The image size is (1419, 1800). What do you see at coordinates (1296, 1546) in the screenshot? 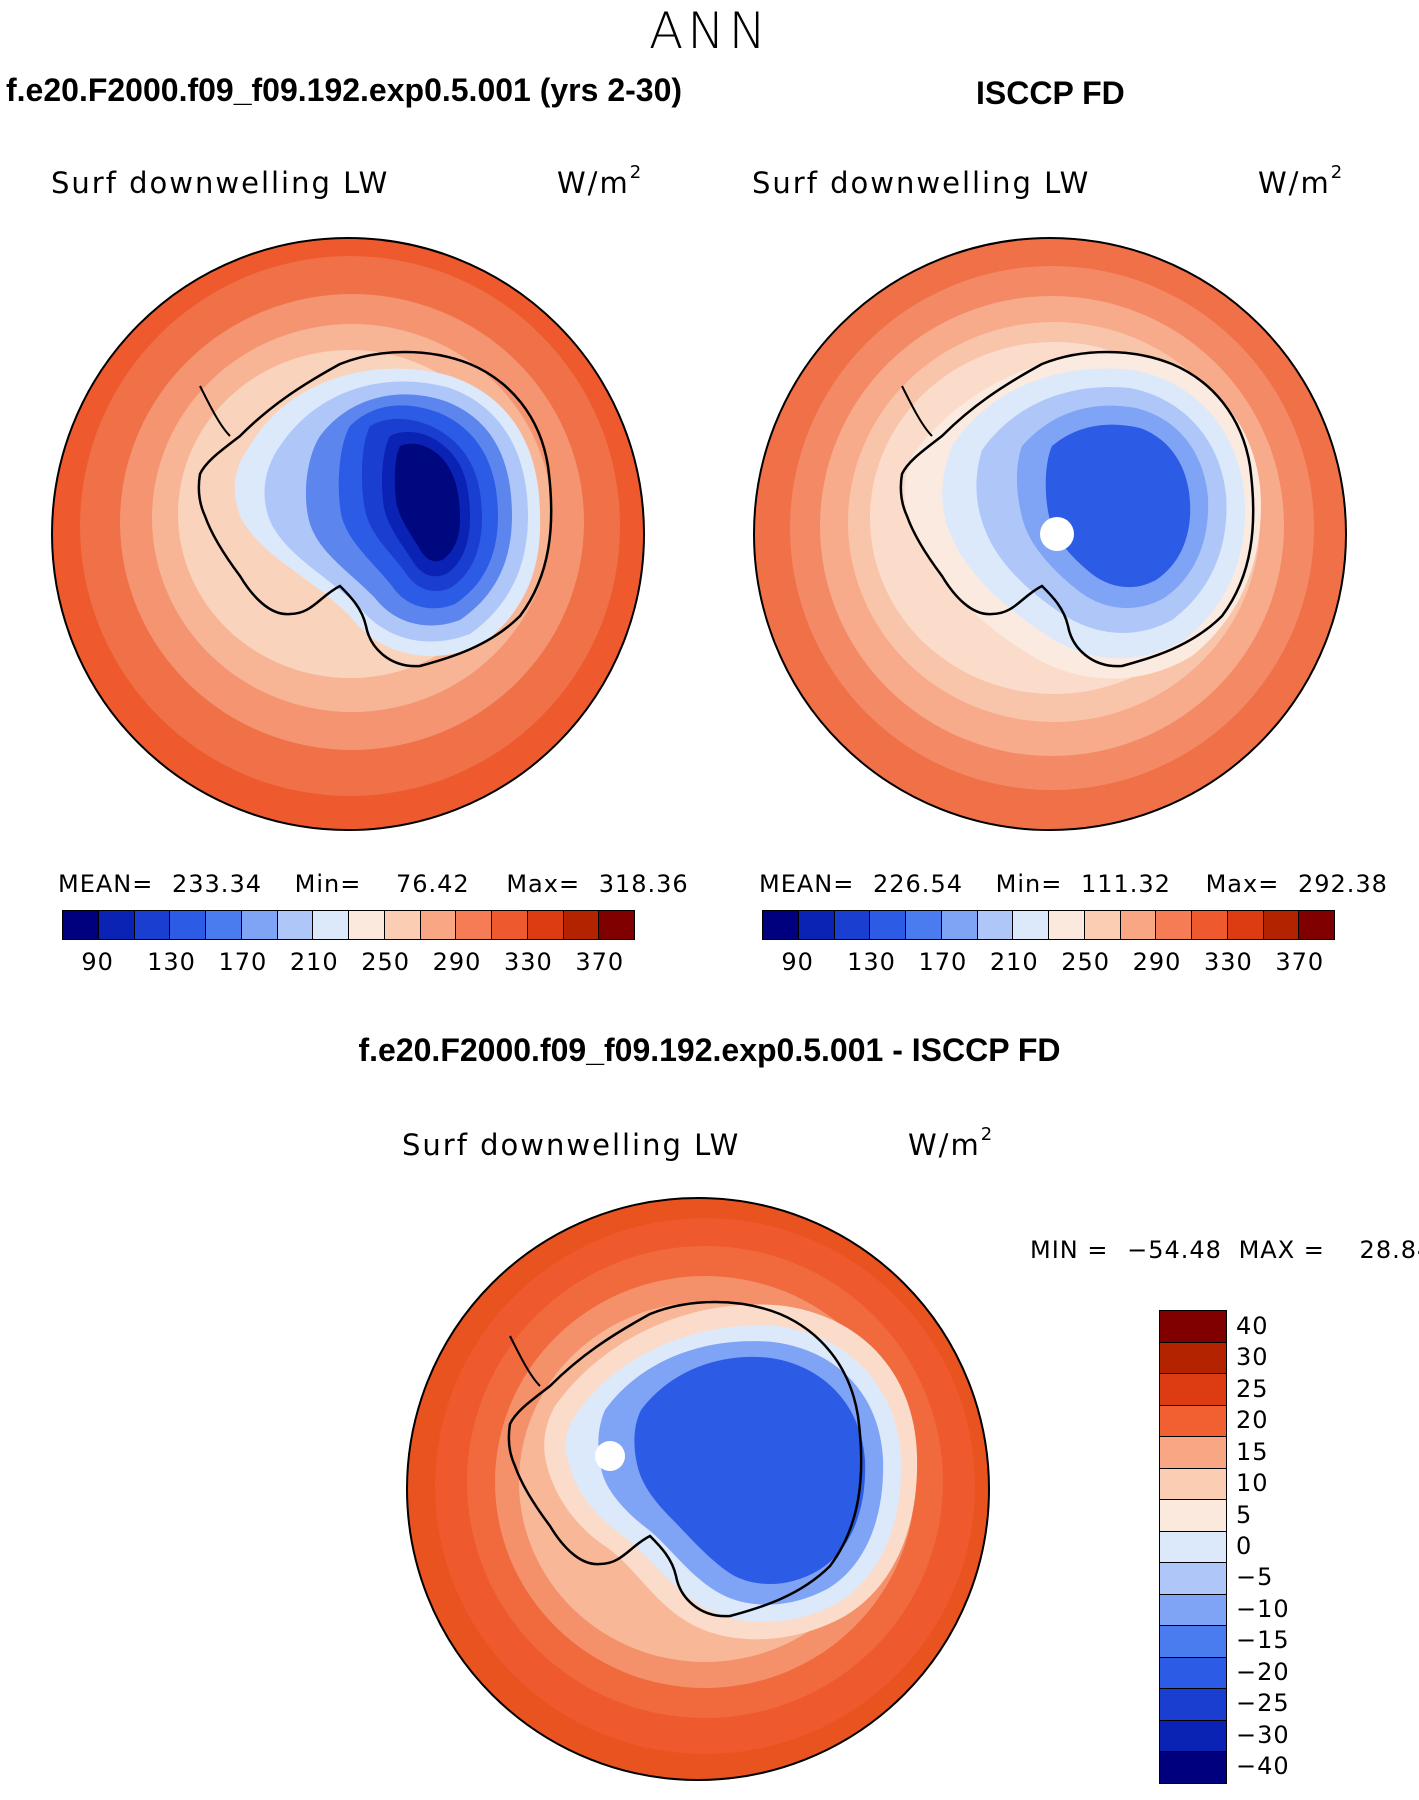
I see `diff-colorbar-ticks: 40 30 25 20 15 10 5 0 −5 −10 −15 −20 −25 −30 −40` at bounding box center [1296, 1546].